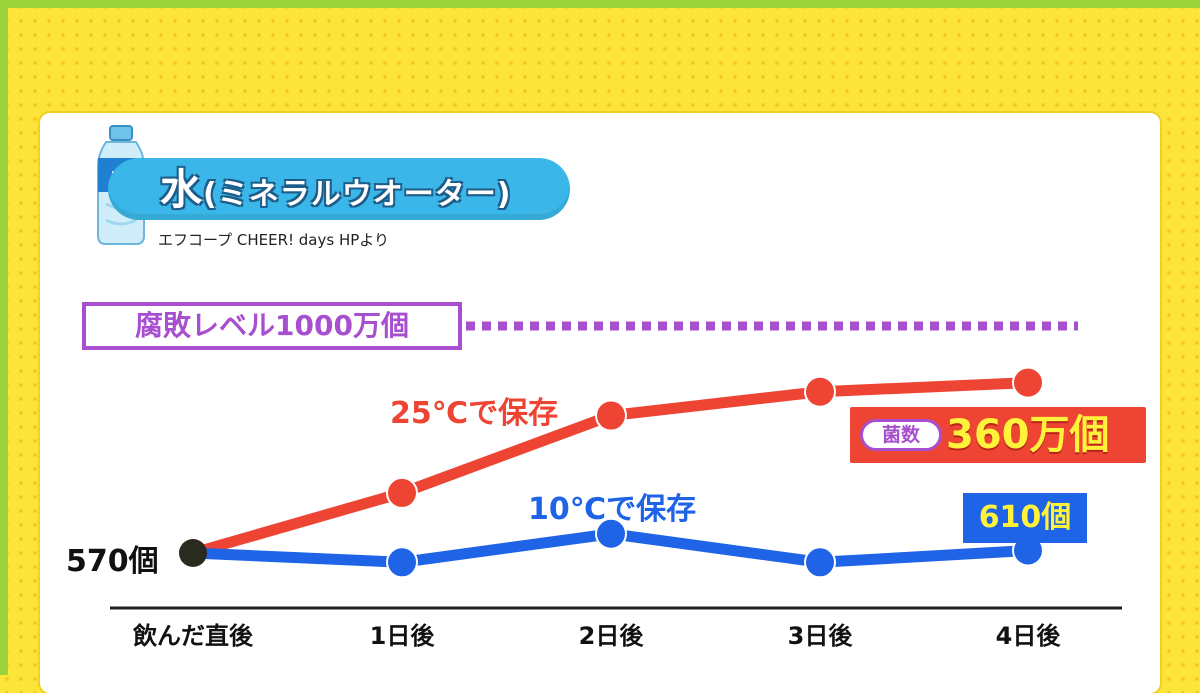 This screenshot has width=1200, height=693. I want to click on red-final-callout: 菌数 360万個, so click(998, 435).